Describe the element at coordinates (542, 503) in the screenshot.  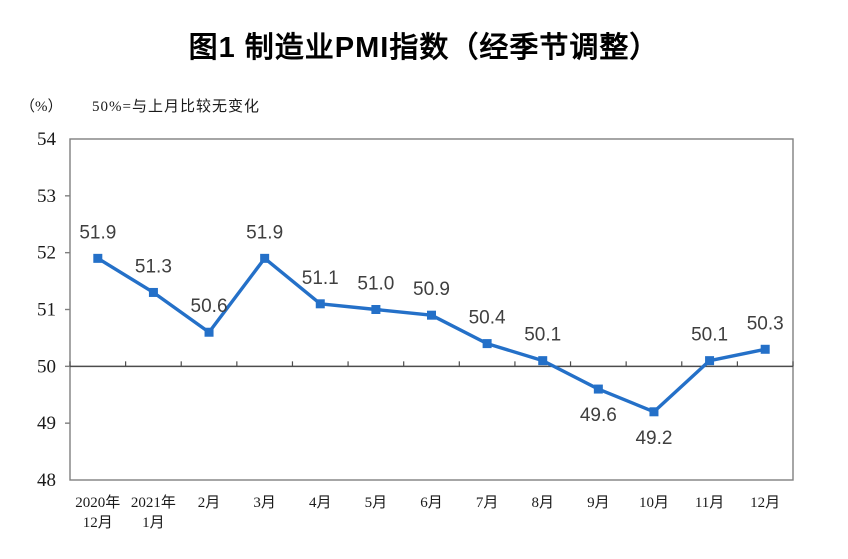
I see `x-axis-category-label: 8月` at that location.